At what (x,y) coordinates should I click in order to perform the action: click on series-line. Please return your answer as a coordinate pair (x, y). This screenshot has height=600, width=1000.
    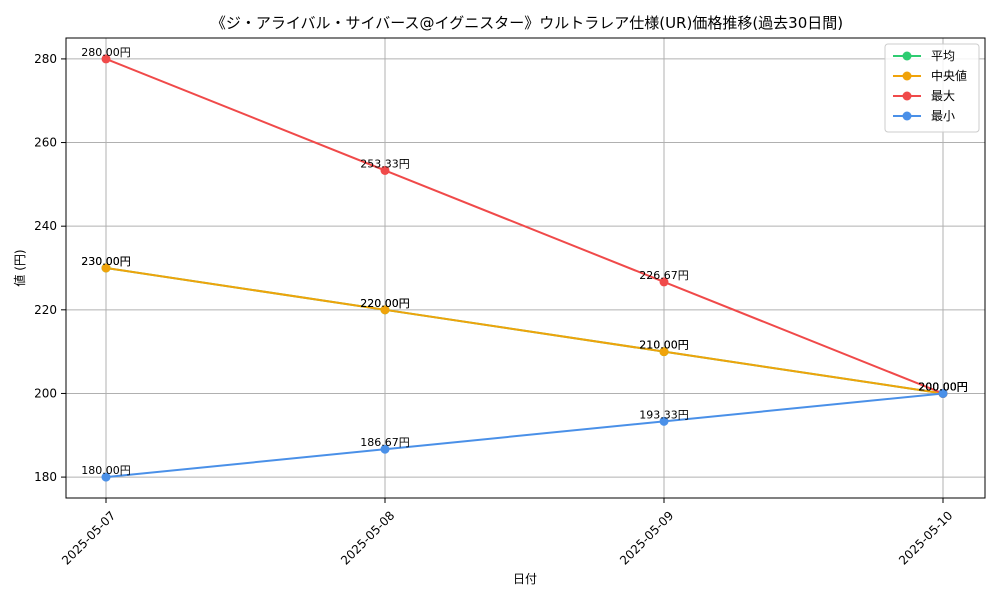
    Looking at the image, I should click on (524, 435).